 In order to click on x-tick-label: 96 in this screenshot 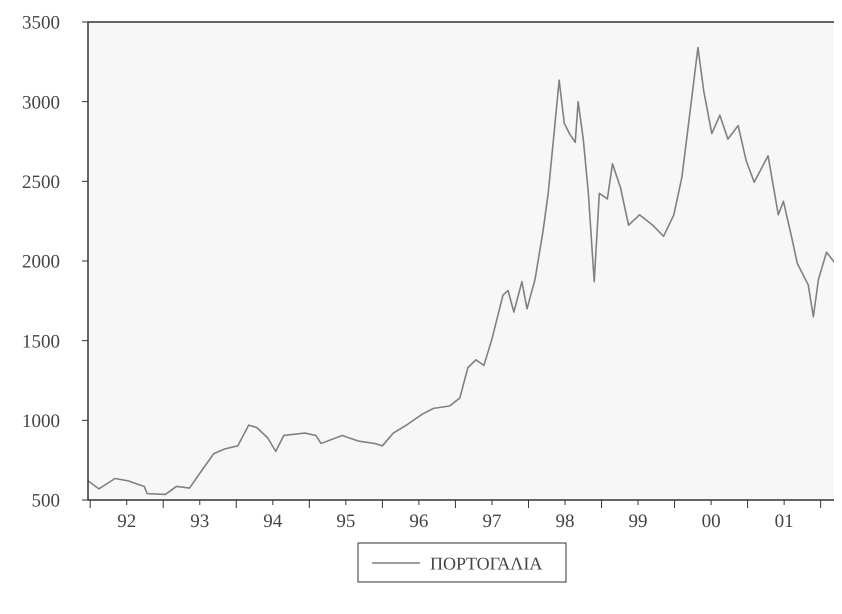, I will do `click(418, 521)`.